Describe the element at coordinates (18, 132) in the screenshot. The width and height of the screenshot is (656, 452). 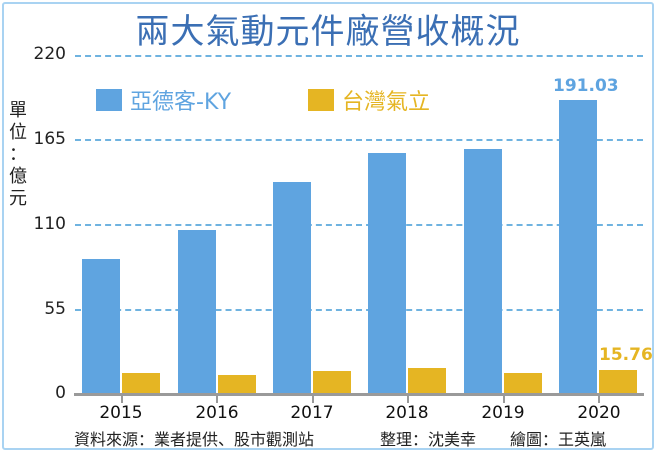
I see `y-axis-label-char: 位` at that location.